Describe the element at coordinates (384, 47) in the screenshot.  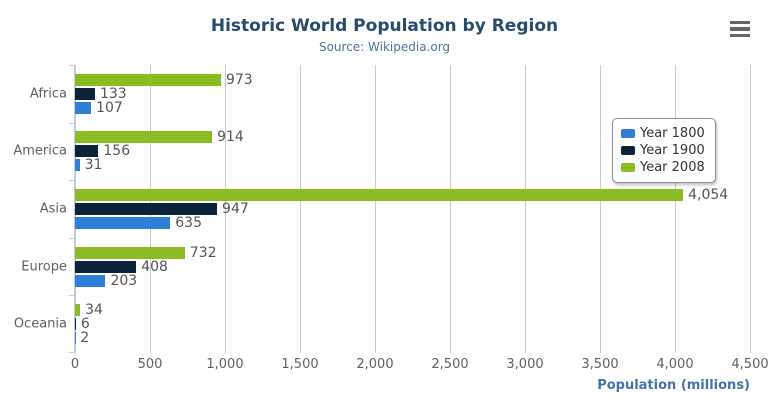
I see `chart-subtitle: Source: Wikipedia.org` at that location.